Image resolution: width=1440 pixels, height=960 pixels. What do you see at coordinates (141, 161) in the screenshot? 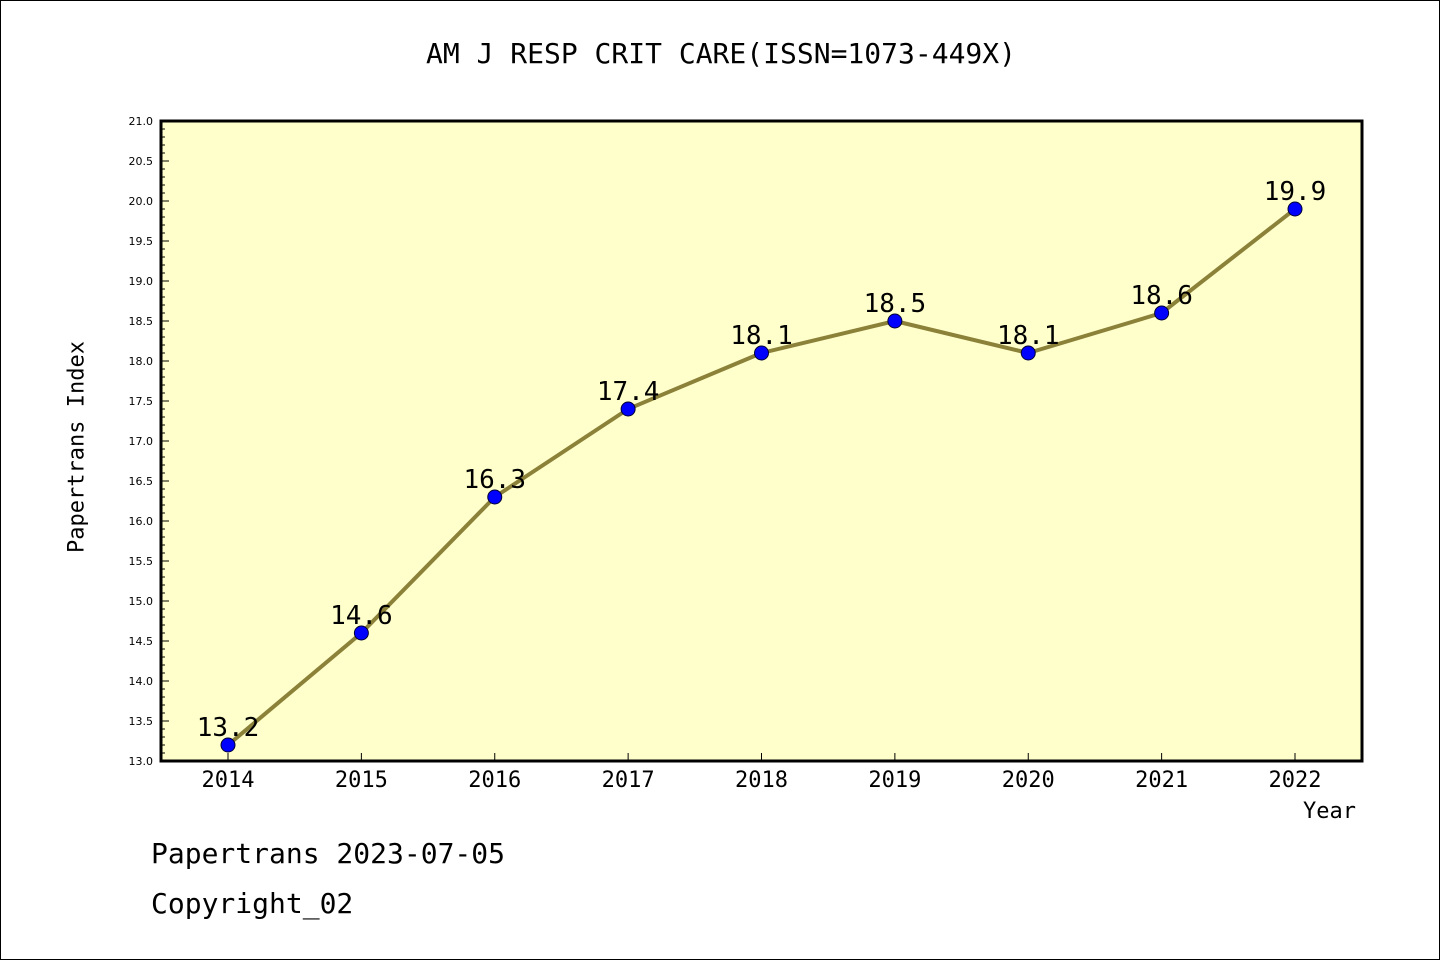
I see `y-tick-label: 20.5` at bounding box center [141, 161].